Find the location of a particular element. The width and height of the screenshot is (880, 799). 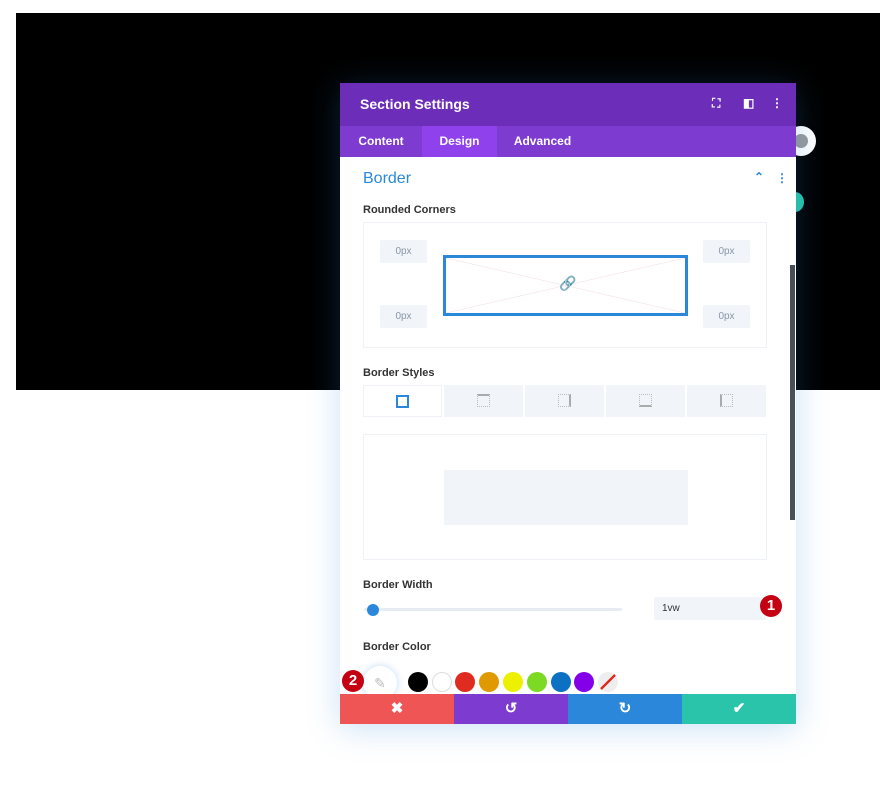

scrollbar is located at coordinates (792, 392).